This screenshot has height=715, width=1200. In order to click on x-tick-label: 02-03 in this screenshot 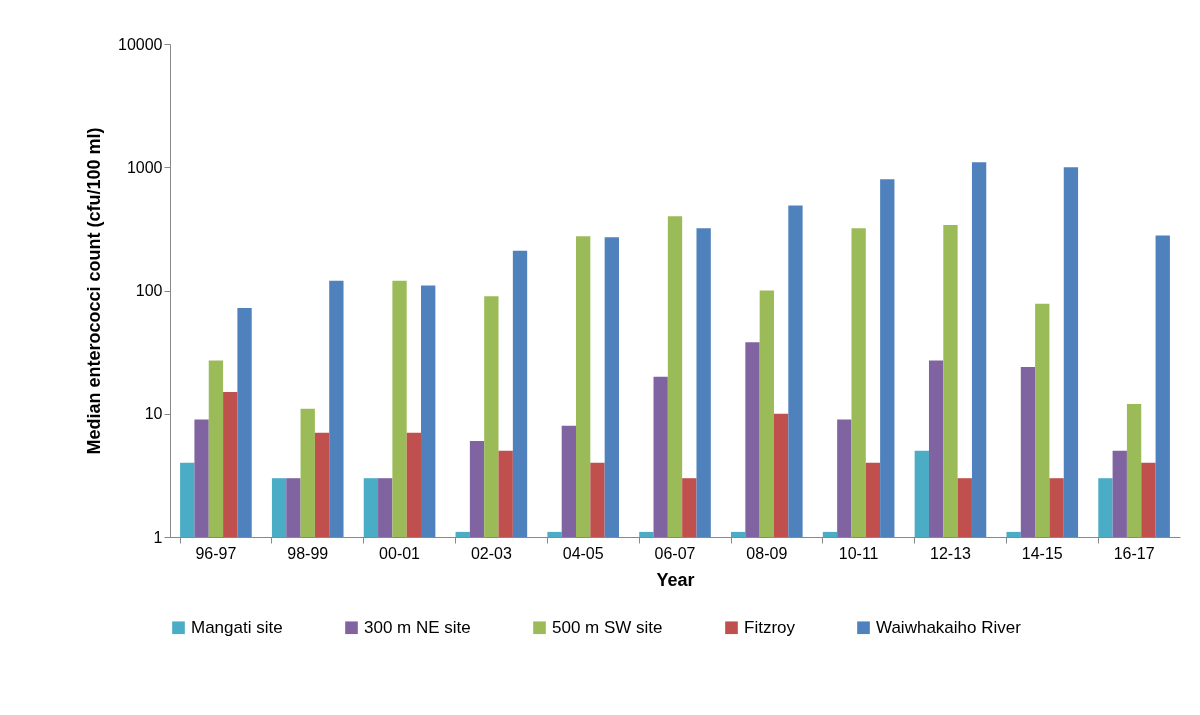, I will do `click(491, 553)`.